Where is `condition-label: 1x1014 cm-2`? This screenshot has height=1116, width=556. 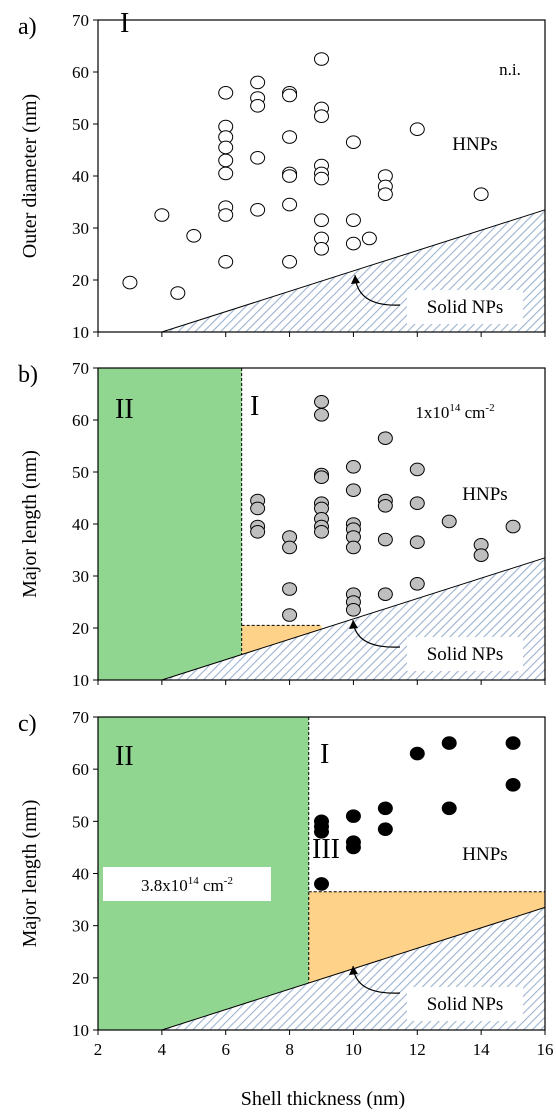 condition-label: 1x1014 cm-2 is located at coordinates (454, 412).